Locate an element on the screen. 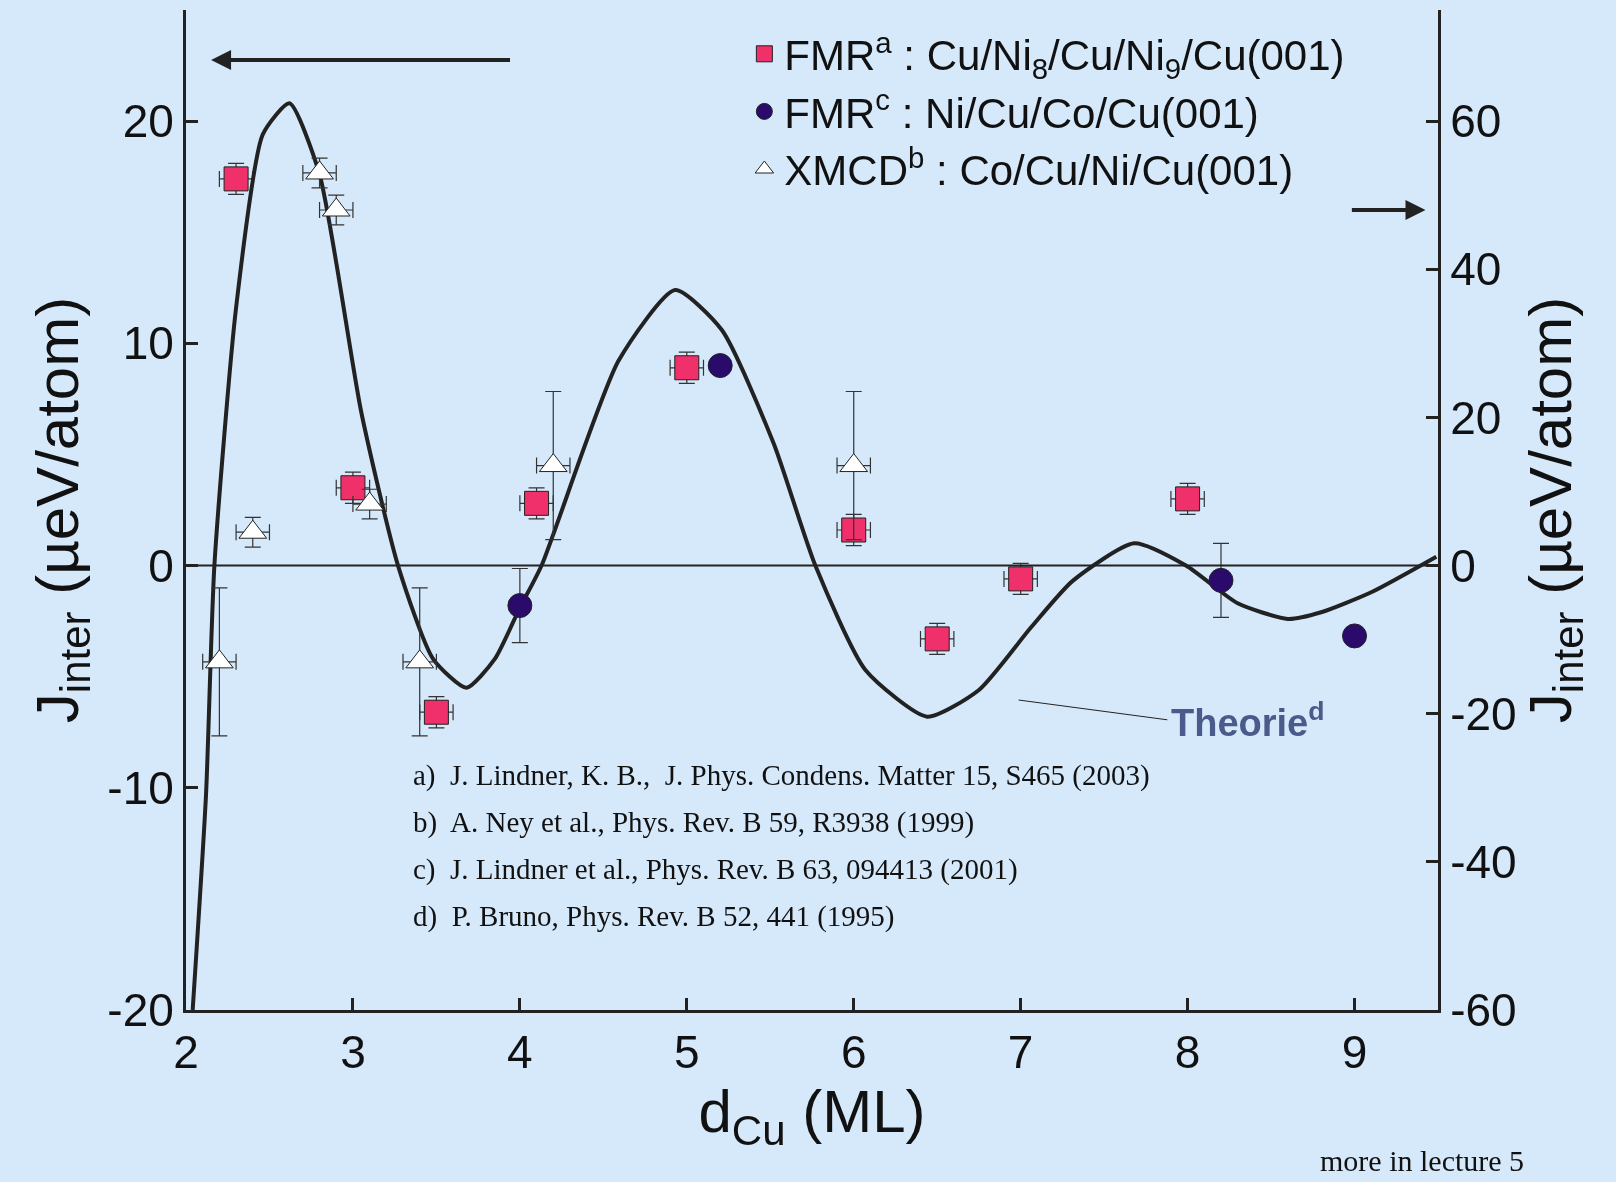 The width and height of the screenshot is (1616, 1182). x-tick-label: 7 is located at coordinates (1020, 1052).